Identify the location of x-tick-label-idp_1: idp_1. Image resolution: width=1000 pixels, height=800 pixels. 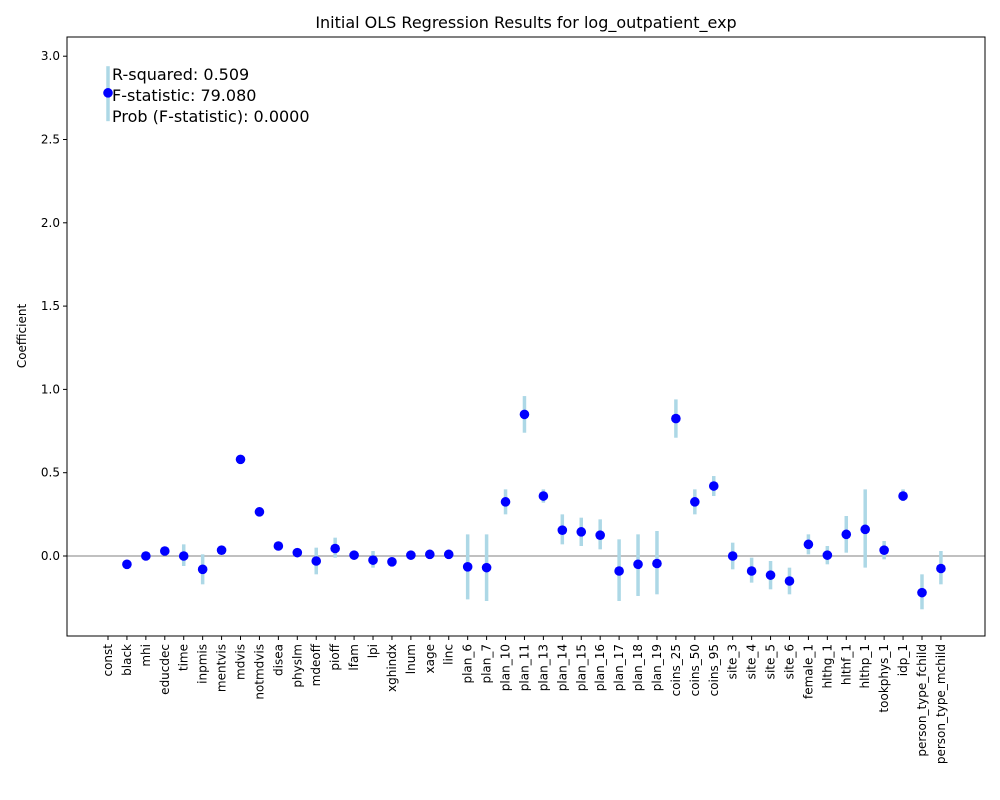
(903, 660).